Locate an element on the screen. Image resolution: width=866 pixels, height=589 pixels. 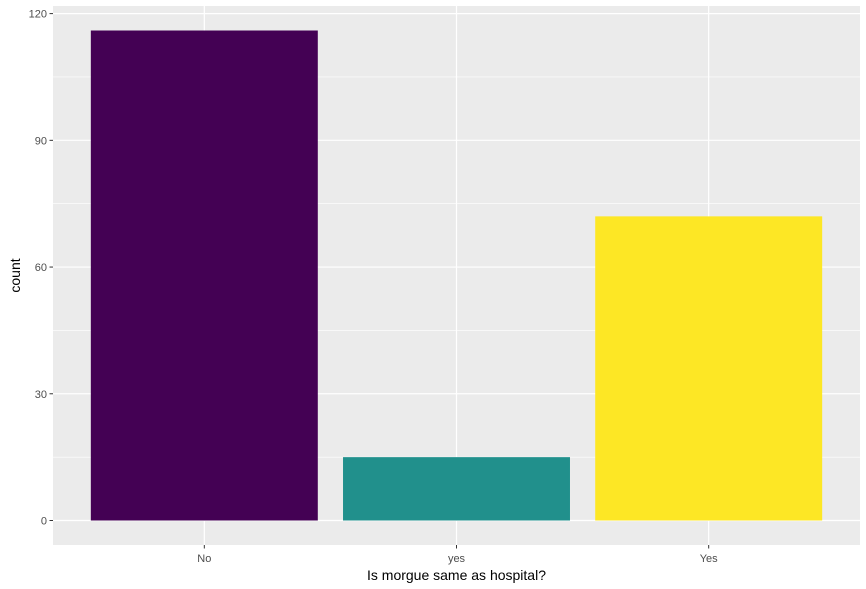
y-tick-label: 30 is located at coordinates (41, 395).